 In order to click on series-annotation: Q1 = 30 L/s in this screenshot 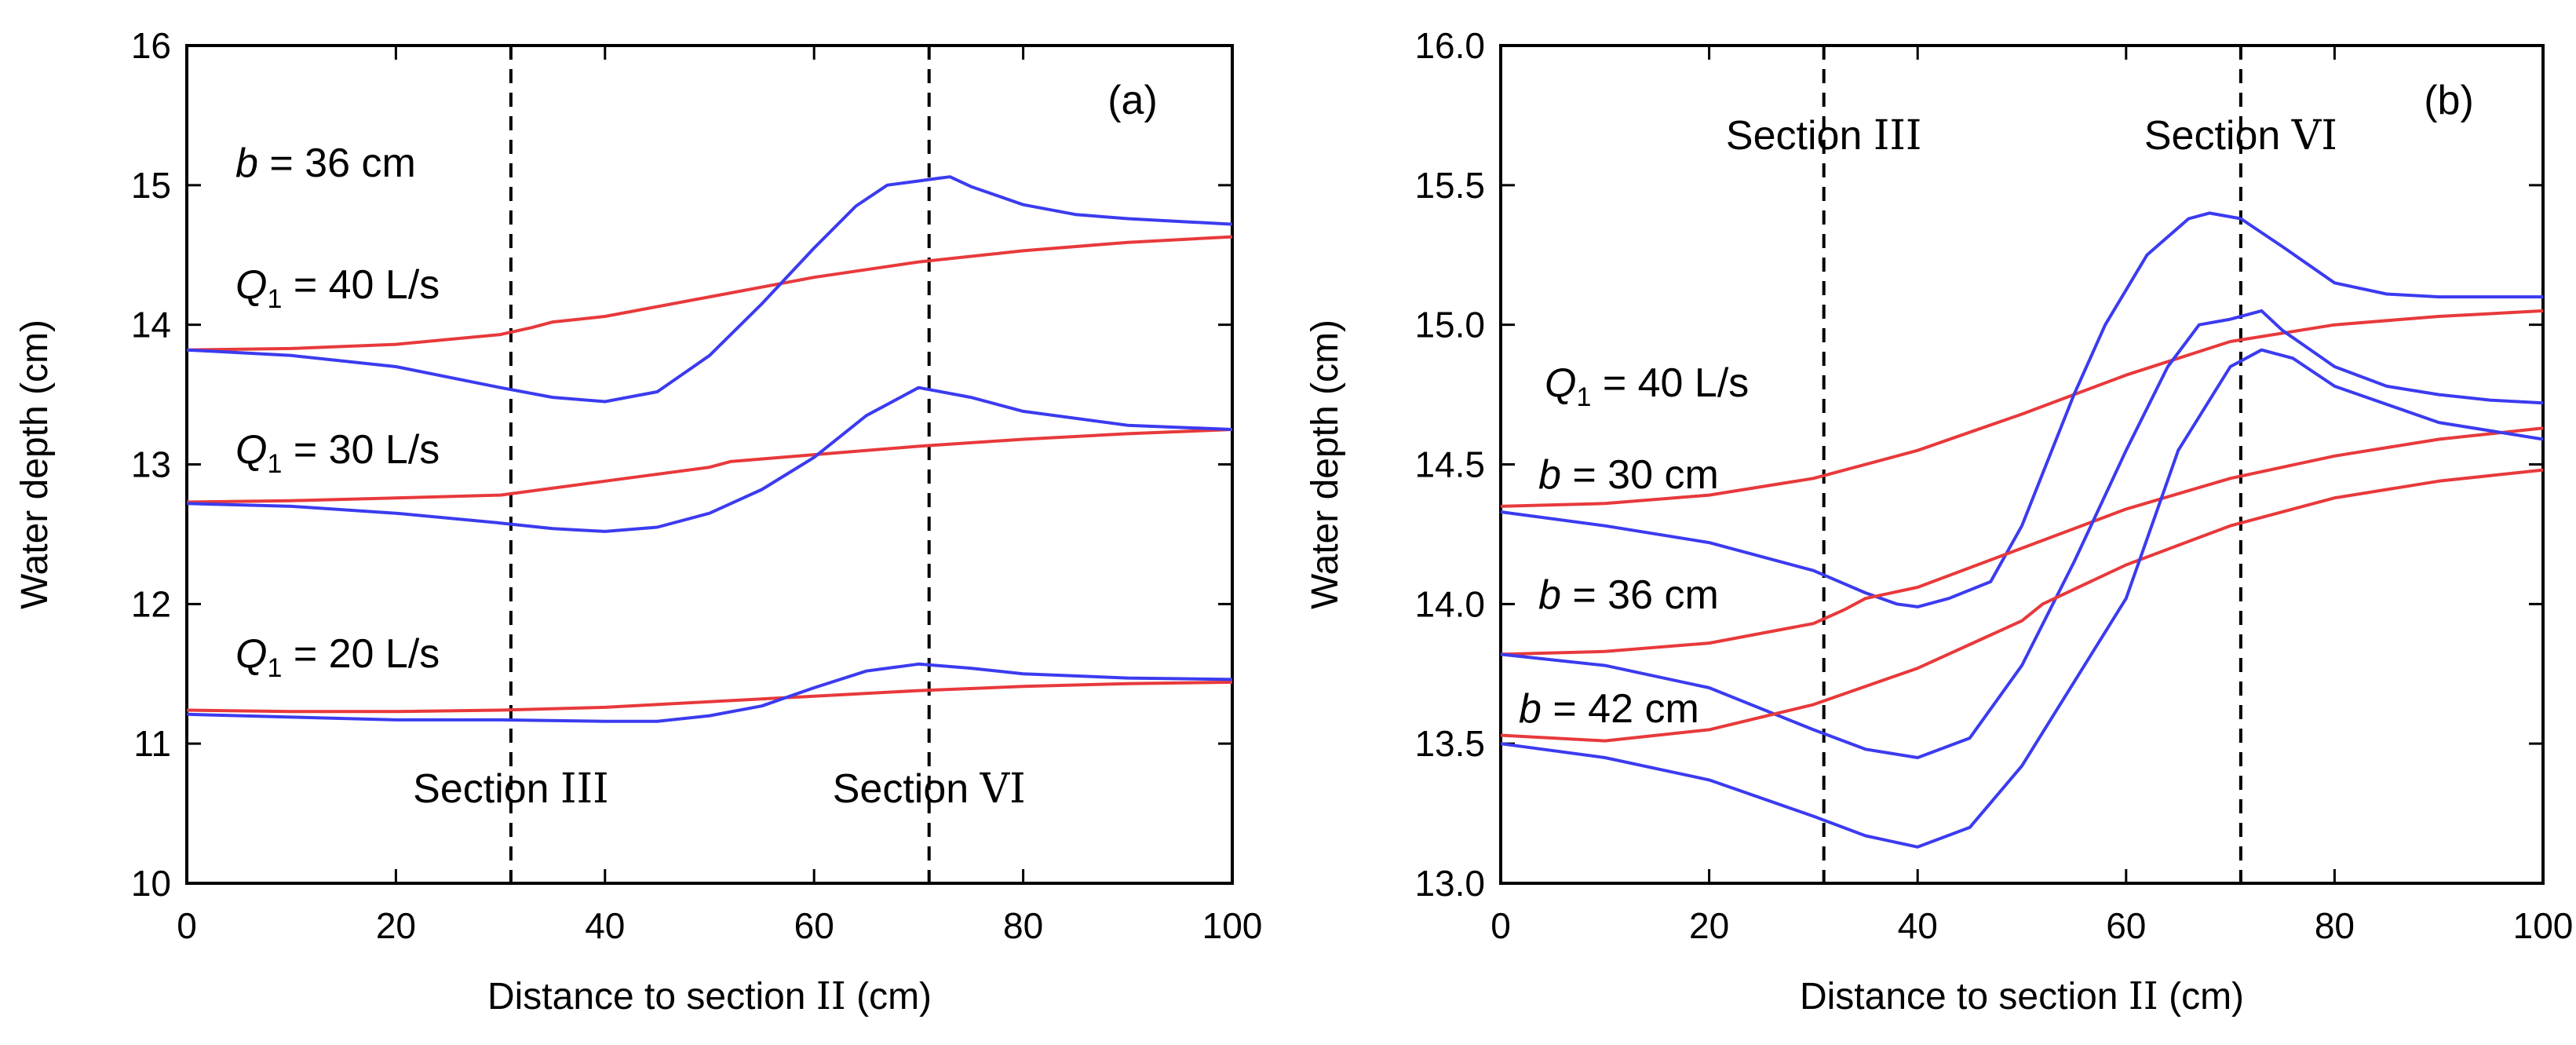, I will do `click(337, 453)`.